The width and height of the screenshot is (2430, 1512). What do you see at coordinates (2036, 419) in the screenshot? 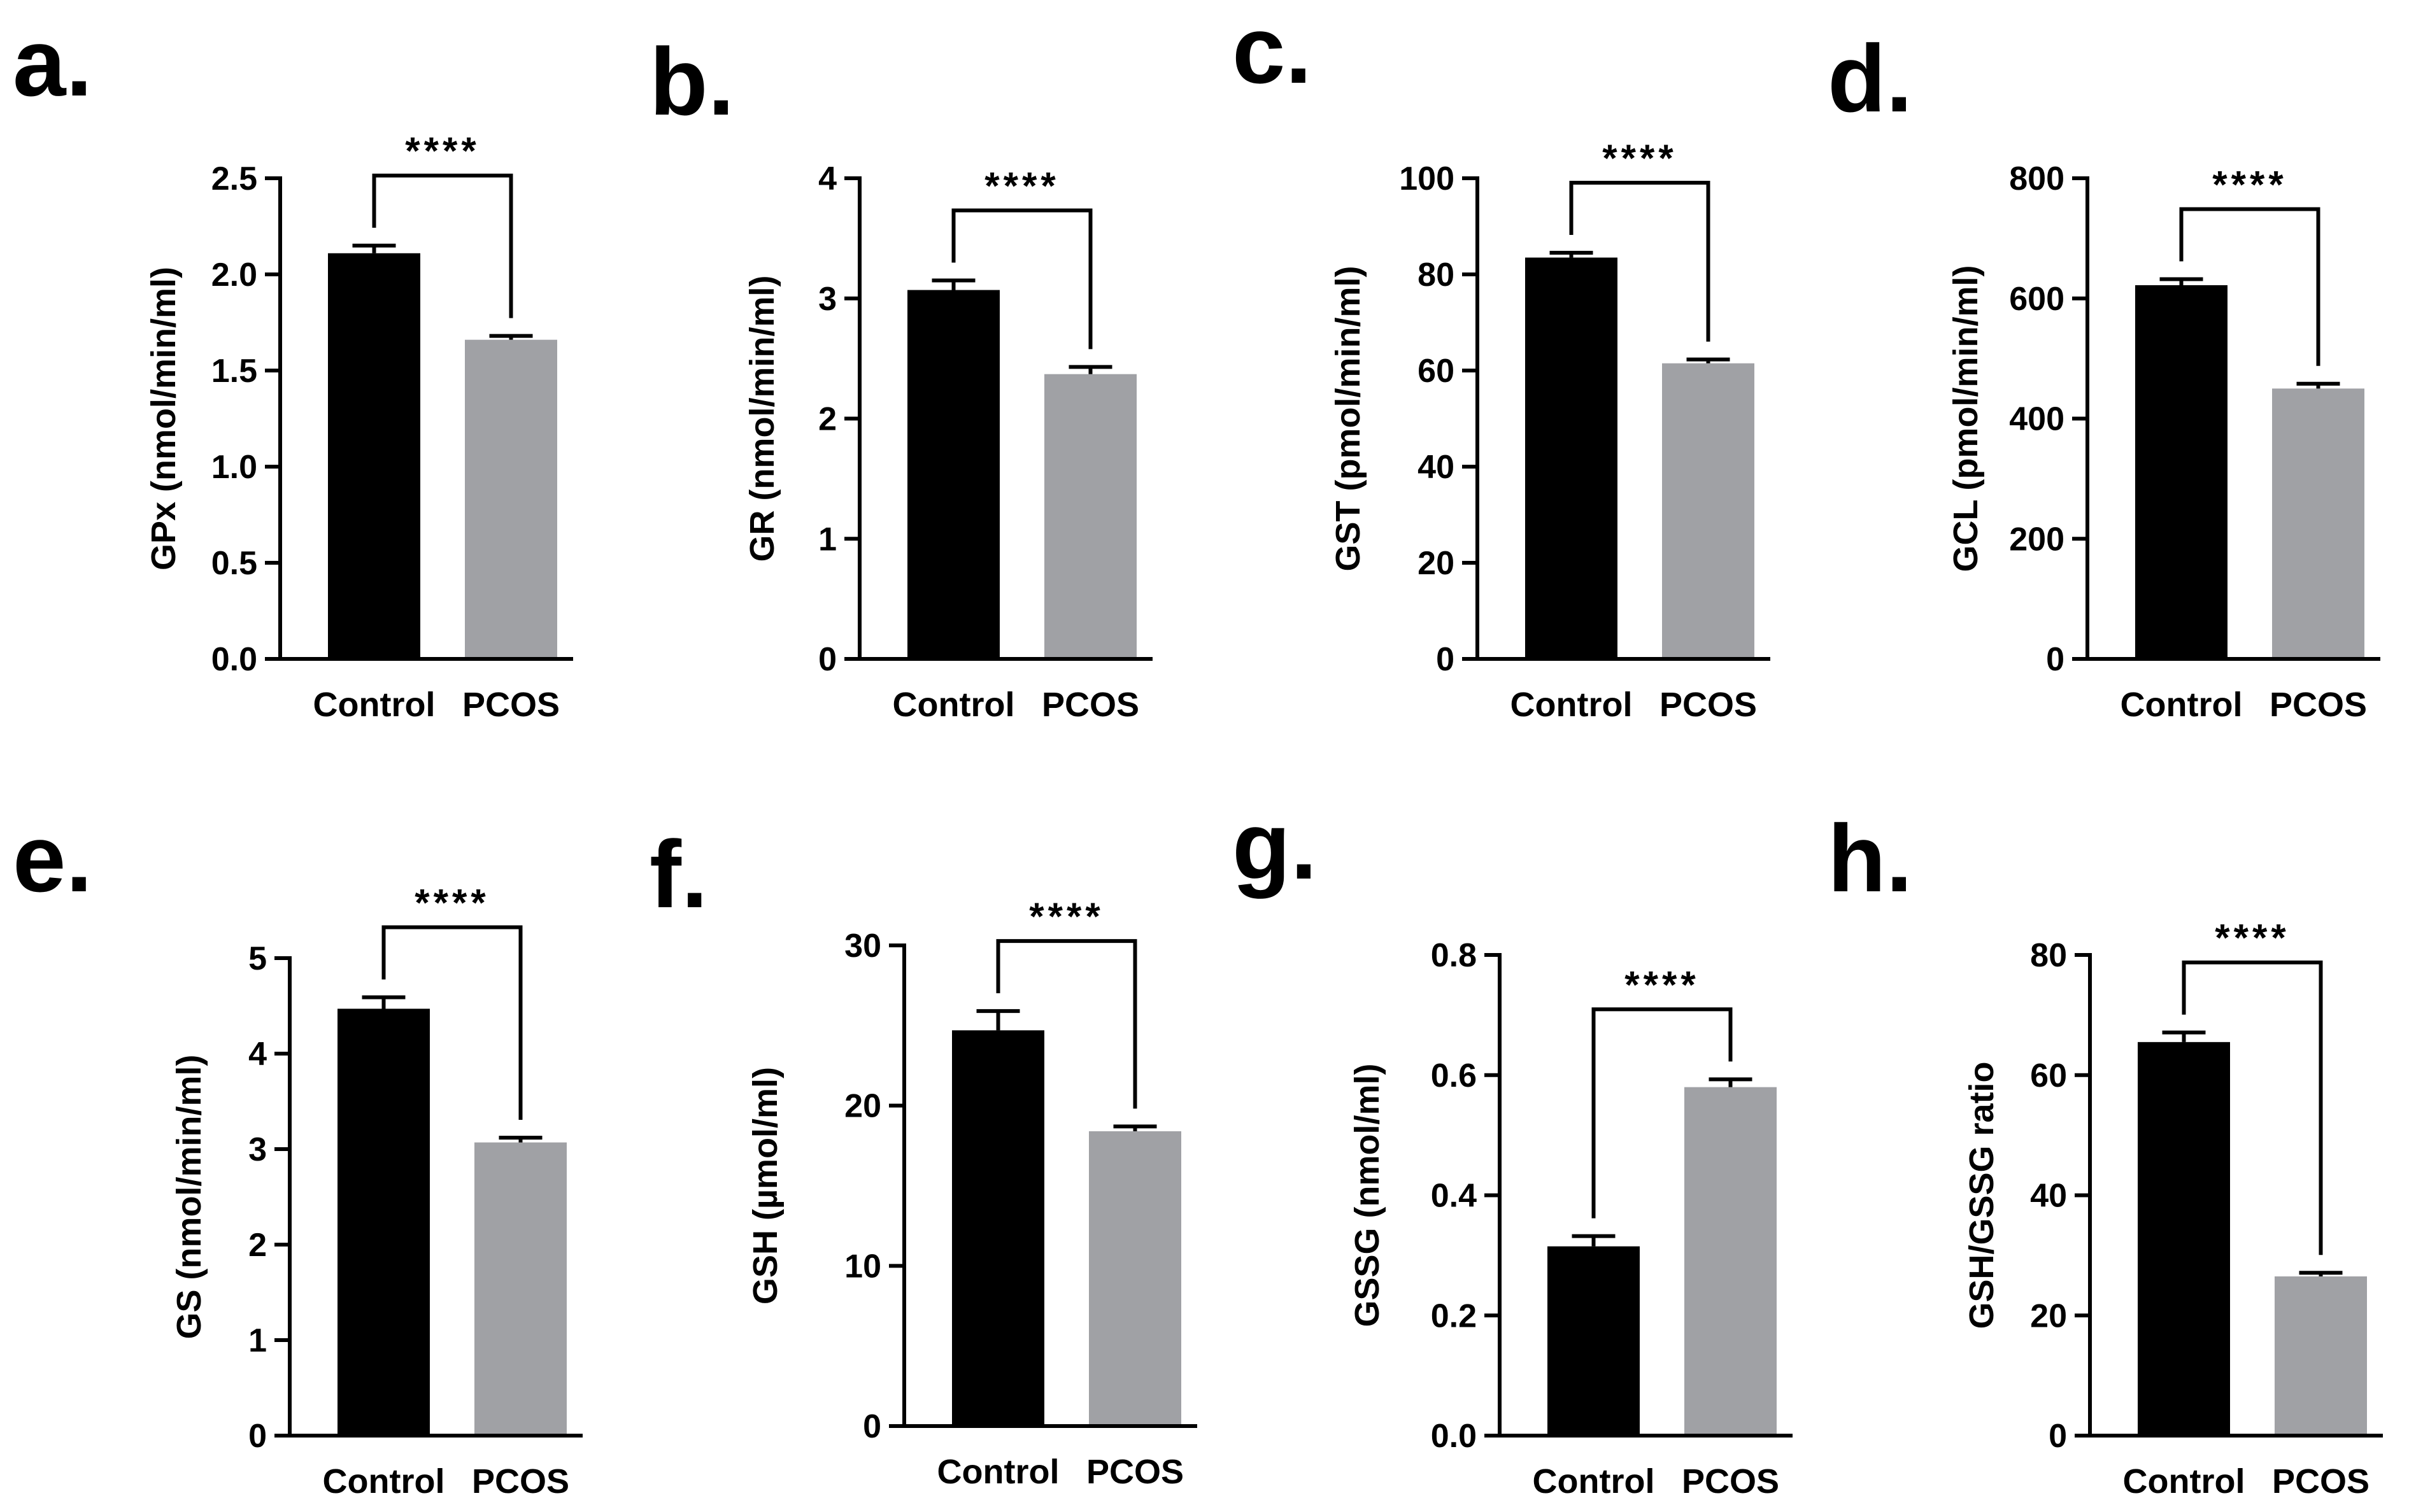
I see `panel-d-y-tick-label: 400` at bounding box center [2036, 419].